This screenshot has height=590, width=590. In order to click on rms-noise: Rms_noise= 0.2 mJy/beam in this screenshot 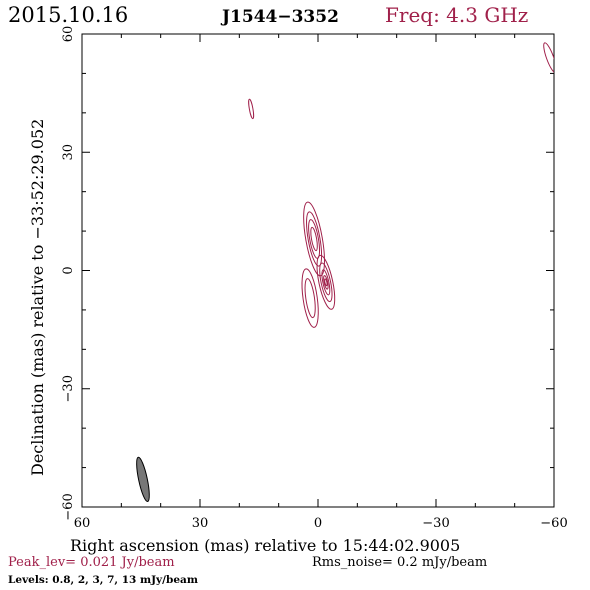, I will do `click(399, 562)`.